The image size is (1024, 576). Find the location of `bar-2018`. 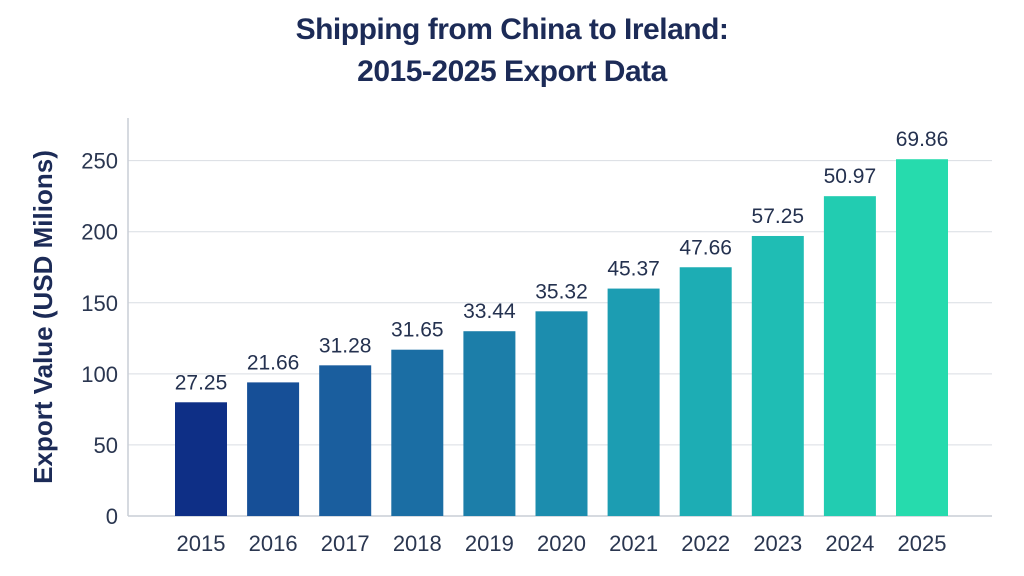

bar-2018 is located at coordinates (417, 432).